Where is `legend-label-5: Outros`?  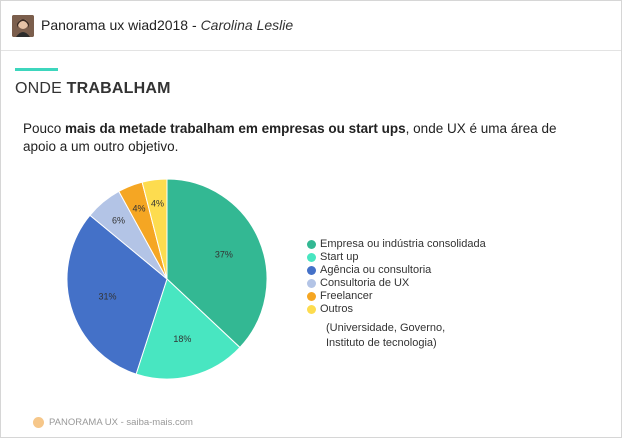
legend-label-5: Outros is located at coordinates (337, 309).